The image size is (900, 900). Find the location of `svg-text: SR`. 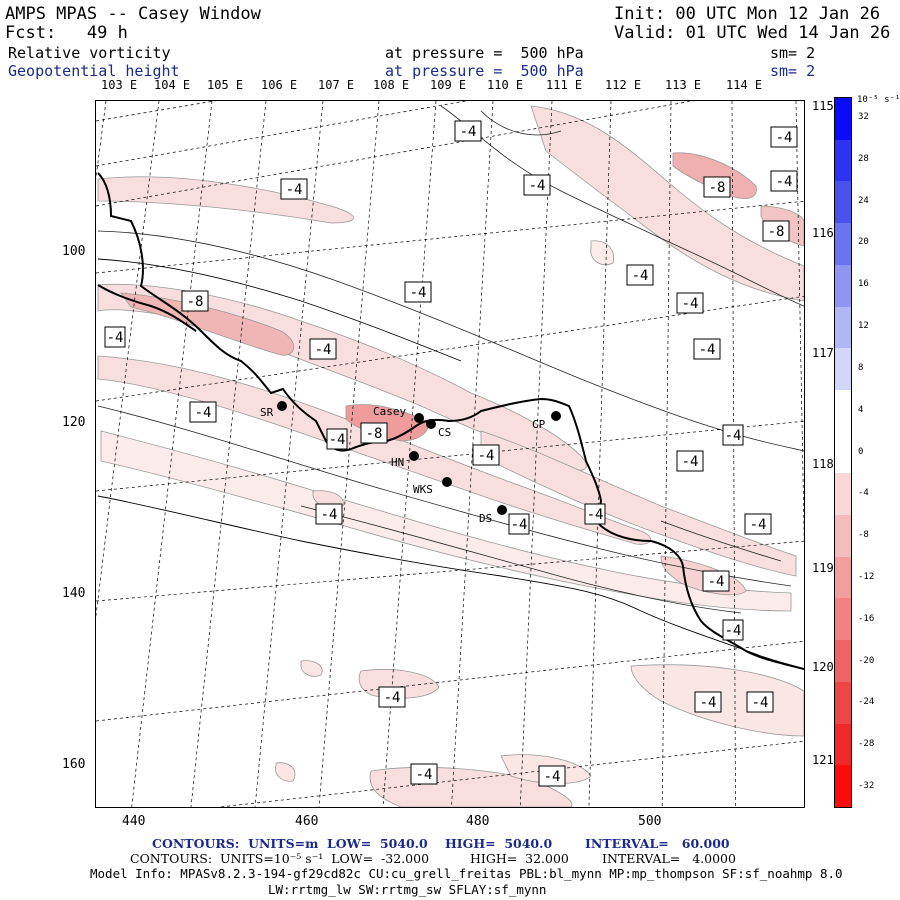

svg-text: SR is located at coordinates (267, 412).